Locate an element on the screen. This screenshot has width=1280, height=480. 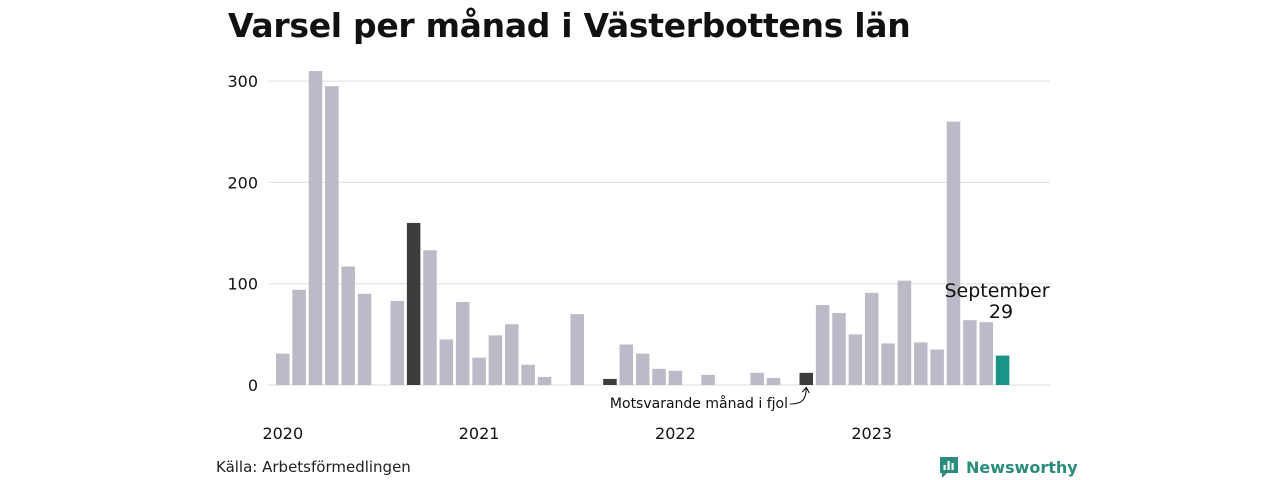
current-month-label: September is located at coordinates (996, 291).